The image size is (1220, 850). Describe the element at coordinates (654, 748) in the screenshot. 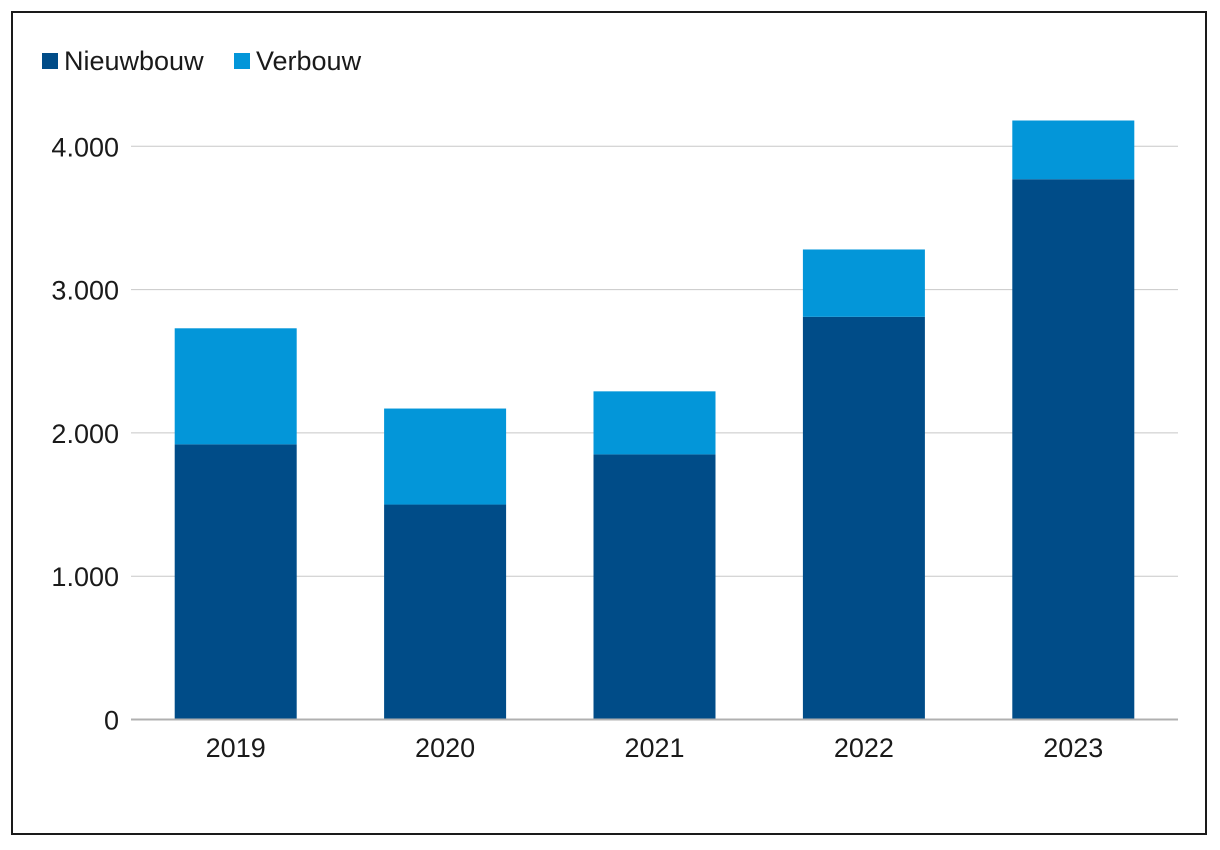

I see `x-tick-label: 2021` at that location.